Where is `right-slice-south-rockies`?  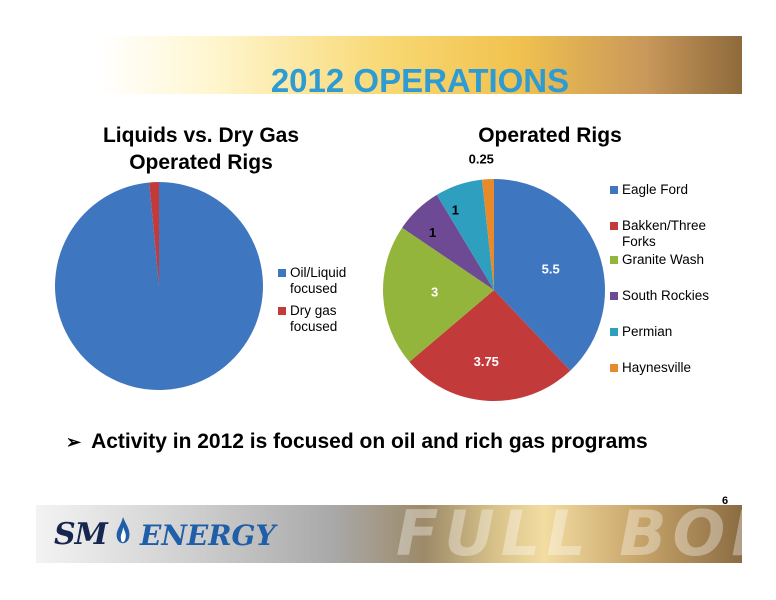
right-slice-south-rockies is located at coordinates (448, 242).